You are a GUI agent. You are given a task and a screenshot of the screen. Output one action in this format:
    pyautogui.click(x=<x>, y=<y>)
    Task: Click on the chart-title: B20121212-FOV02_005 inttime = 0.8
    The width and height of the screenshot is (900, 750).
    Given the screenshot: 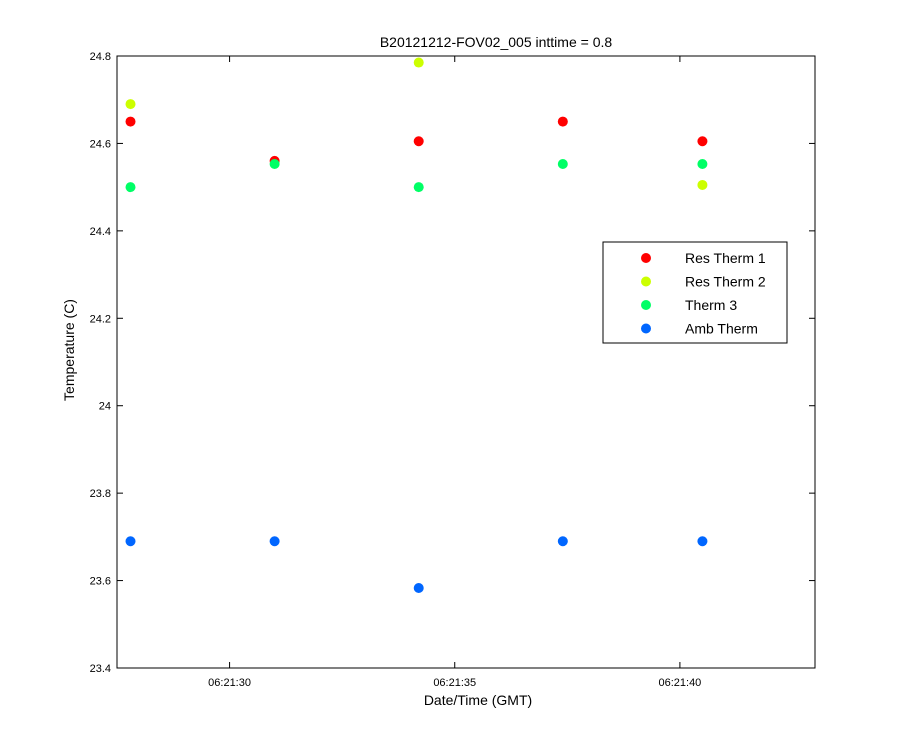 What is the action you would take?
    pyautogui.click(x=496, y=42)
    